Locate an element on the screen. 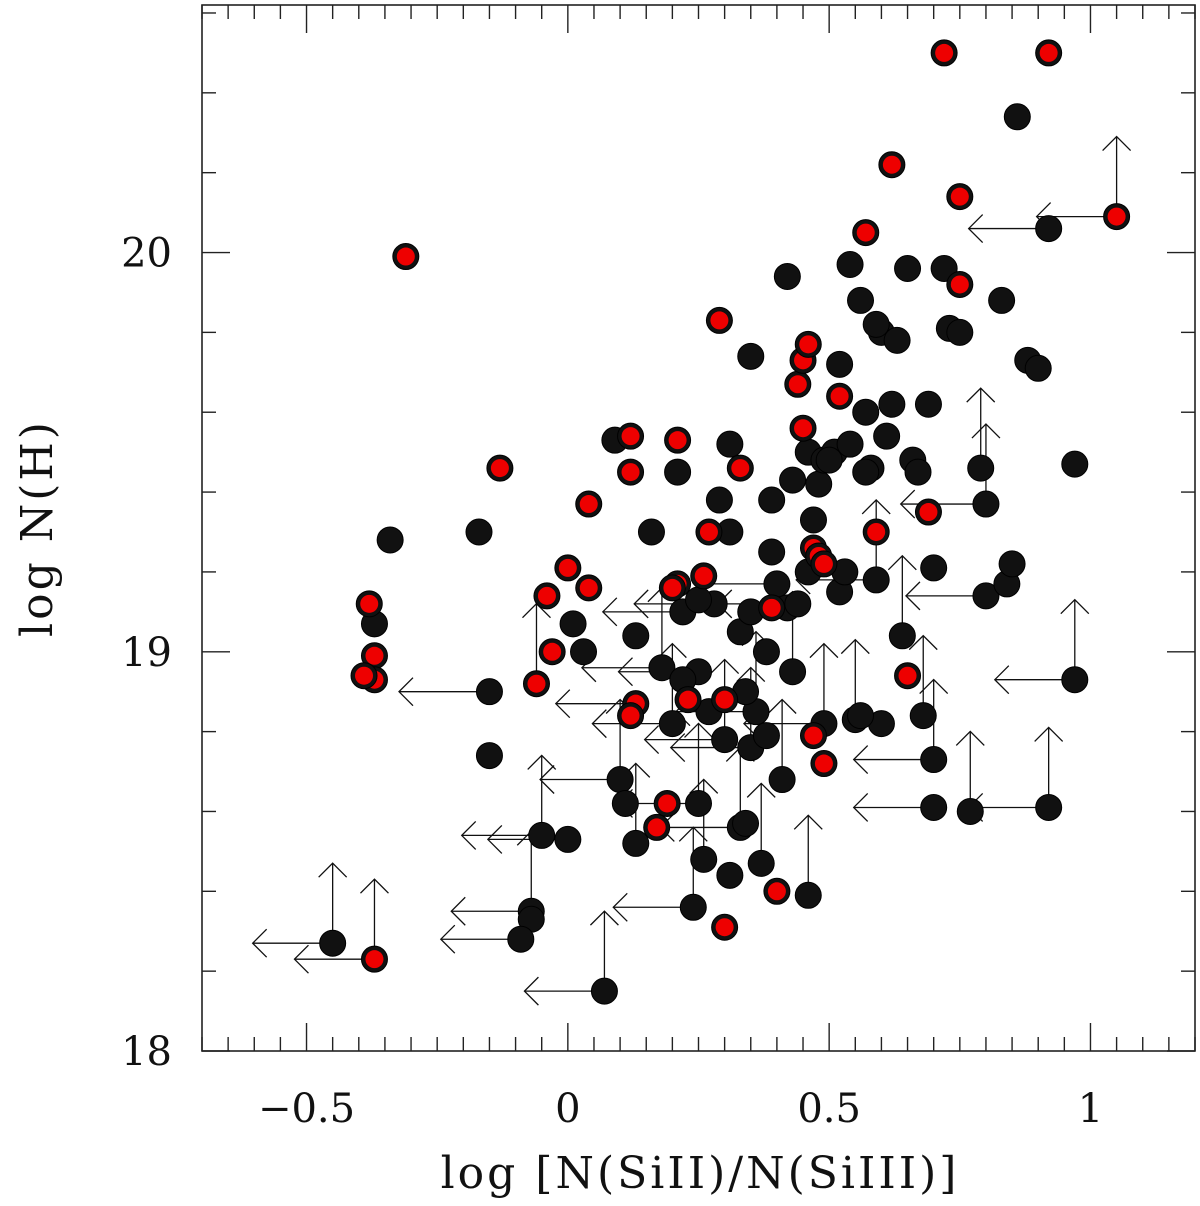 The width and height of the screenshot is (1200, 1206). x-tick-label: 0.5 is located at coordinates (829, 1109).